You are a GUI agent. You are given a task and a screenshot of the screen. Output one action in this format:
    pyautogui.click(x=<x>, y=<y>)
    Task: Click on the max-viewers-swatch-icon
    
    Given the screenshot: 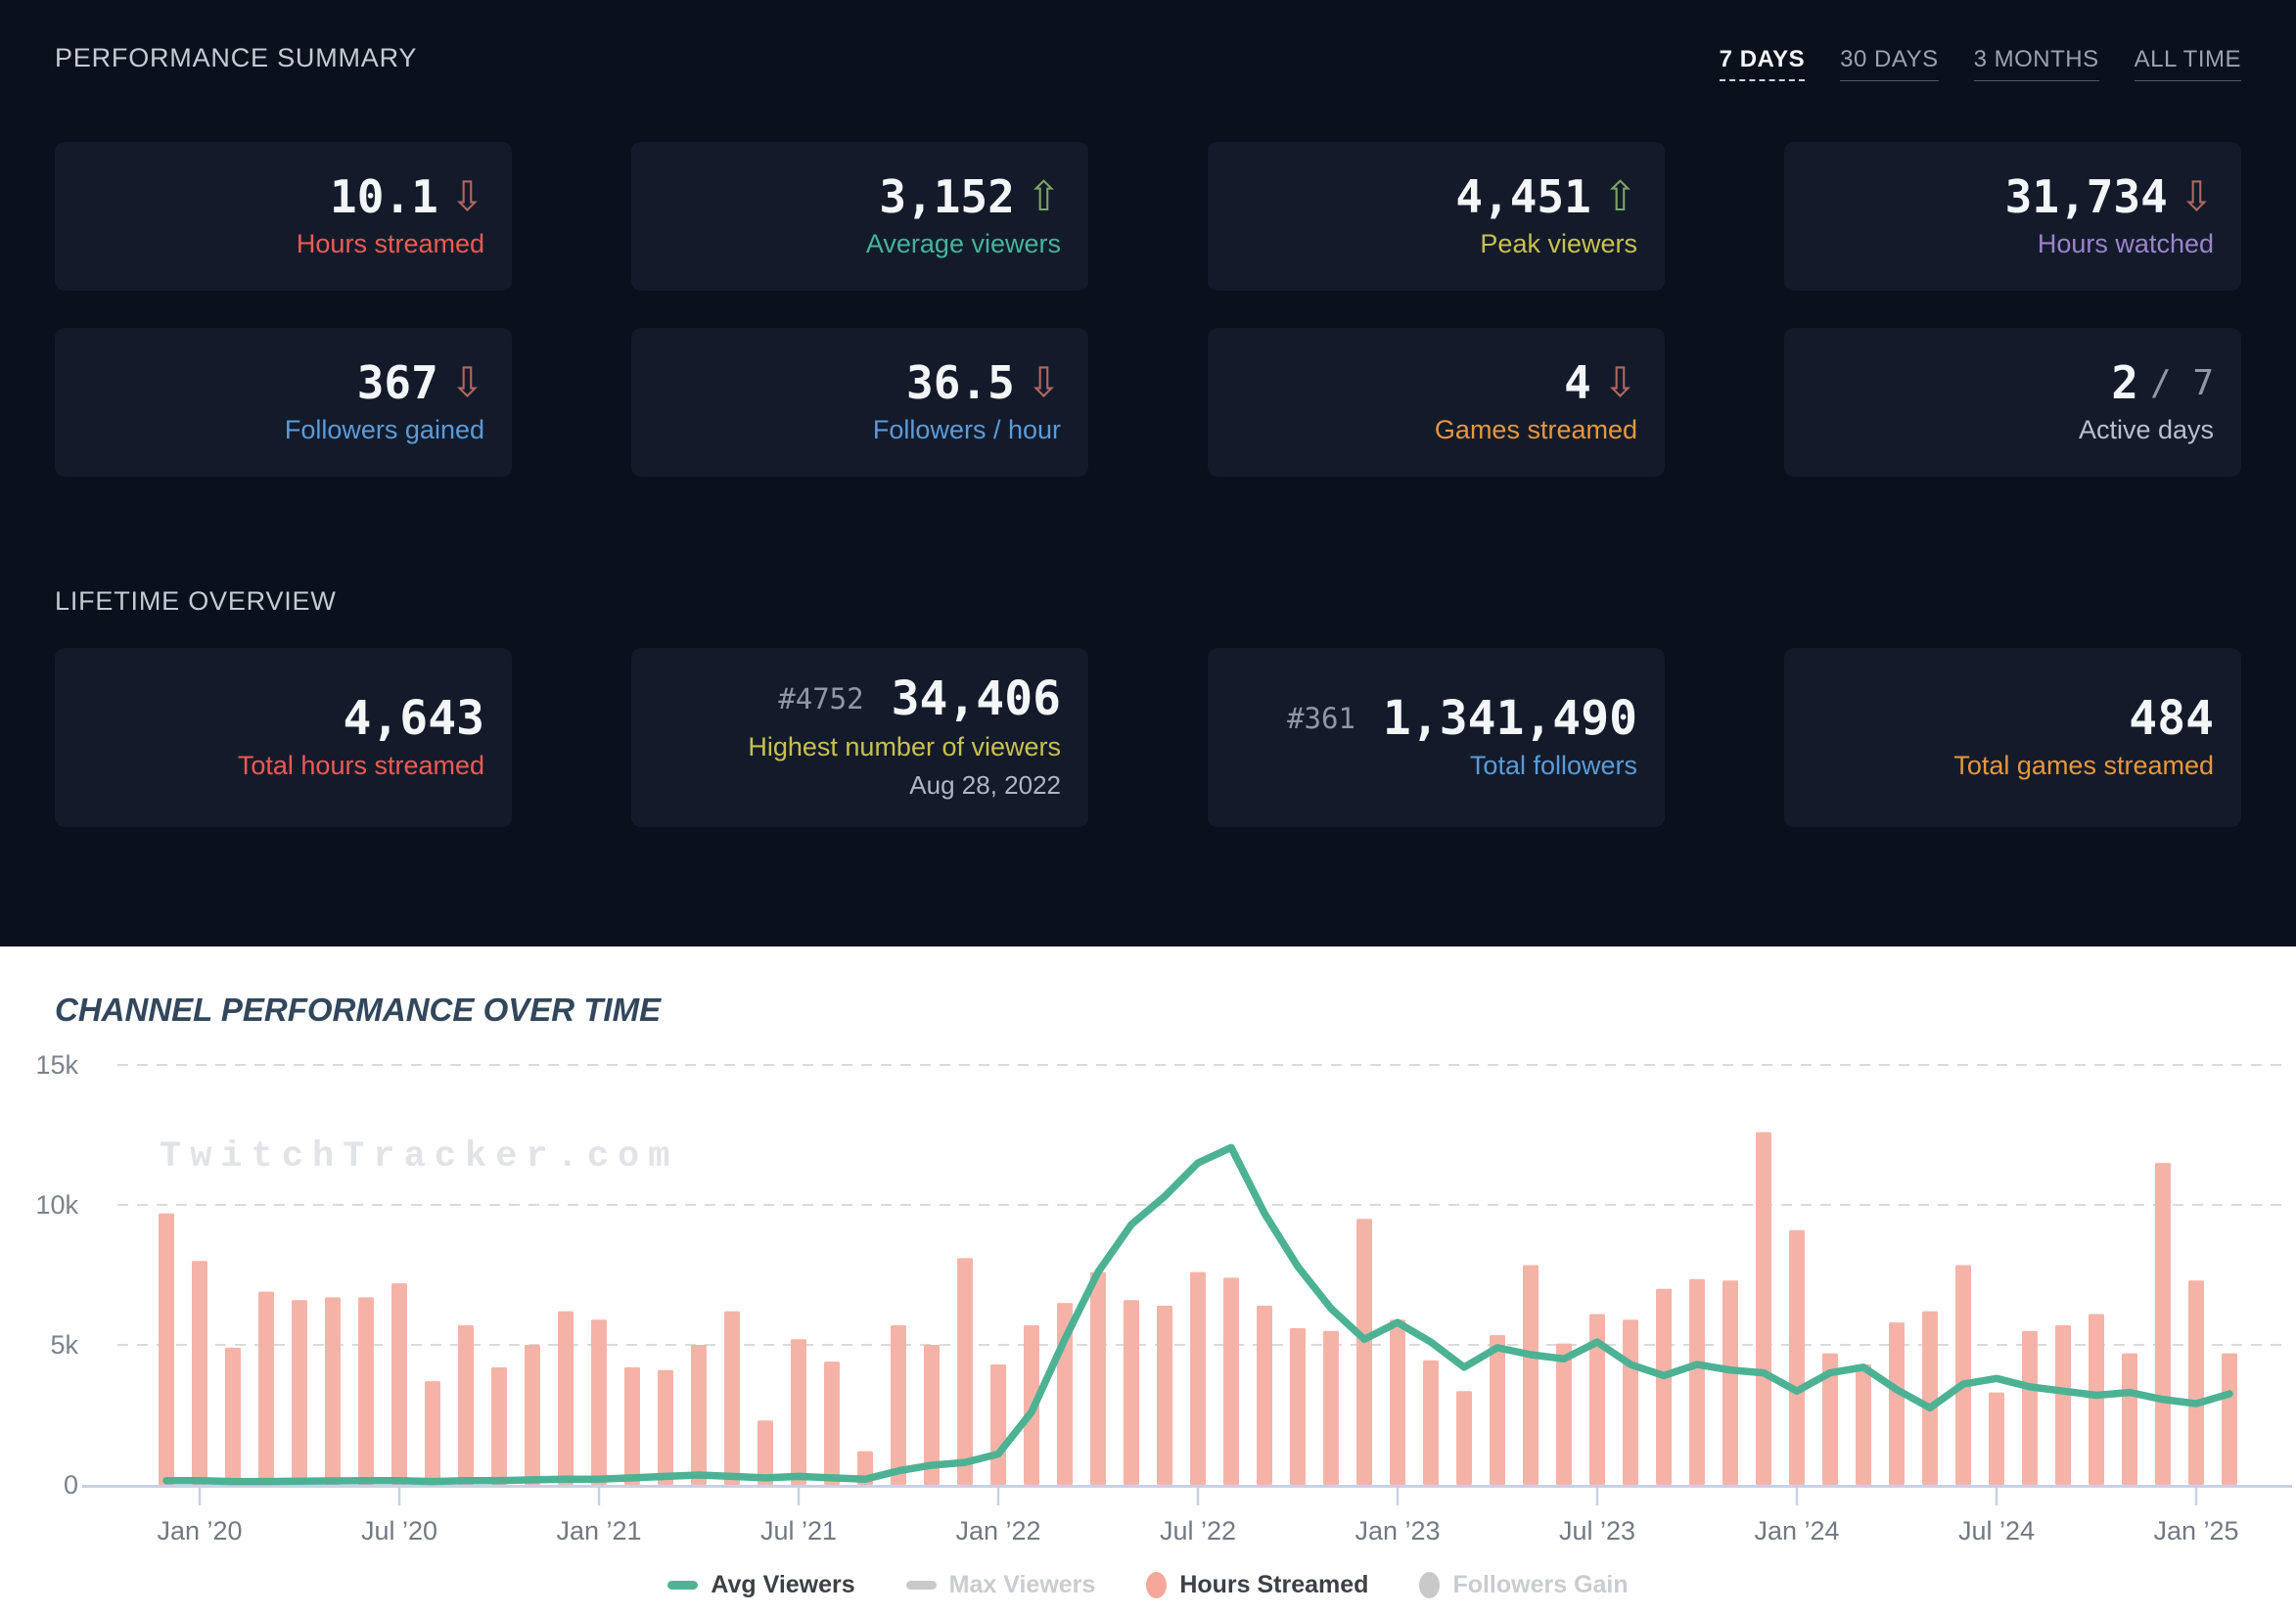 What is the action you would take?
    pyautogui.click(x=921, y=1585)
    